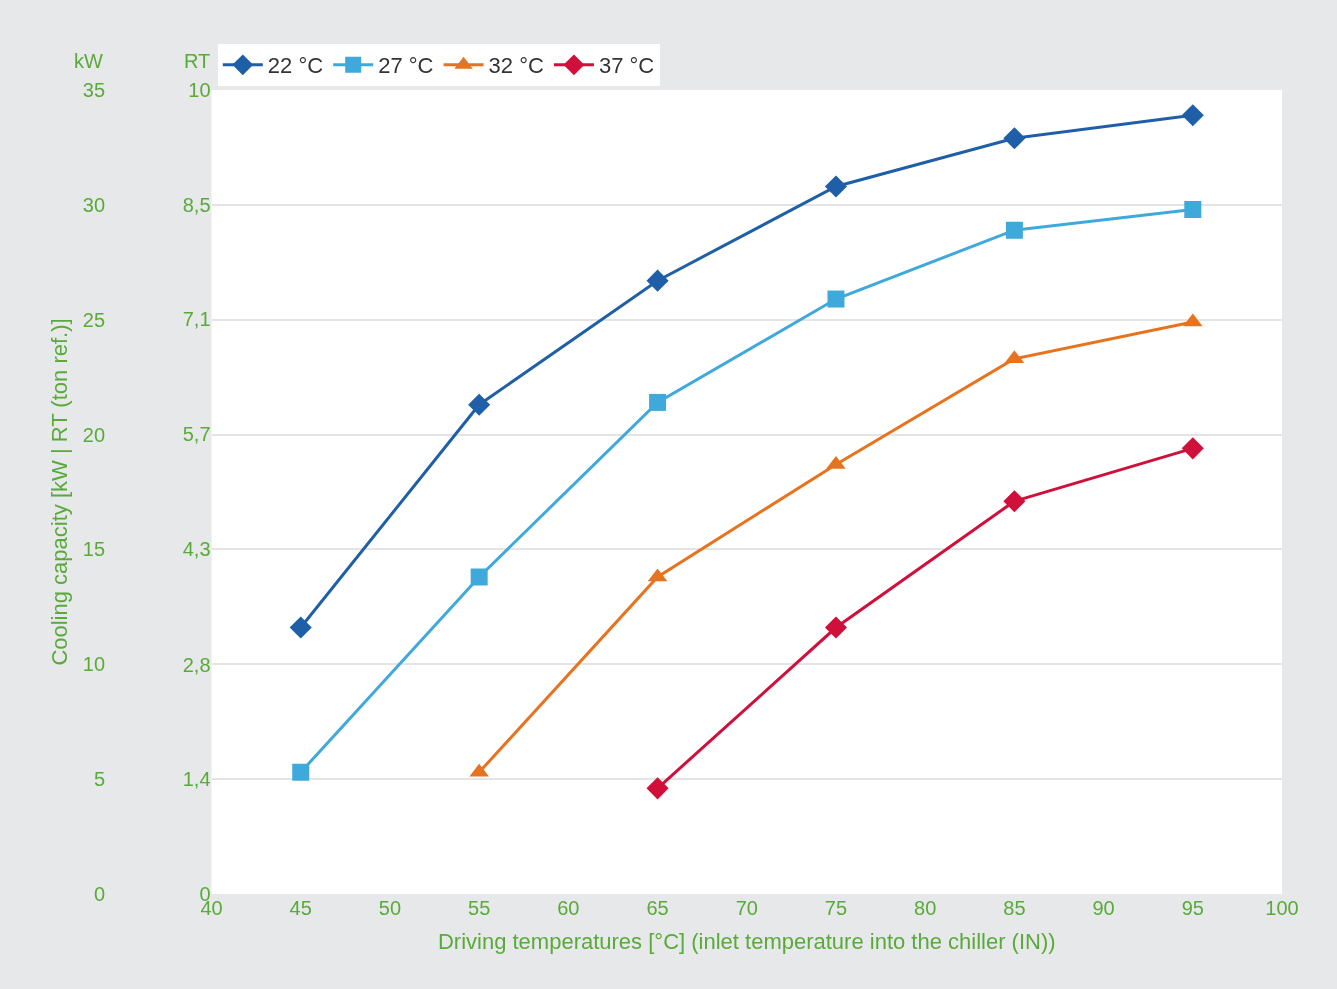  What do you see at coordinates (94, 319) in the screenshot?
I see `y-tick-label: 25` at bounding box center [94, 319].